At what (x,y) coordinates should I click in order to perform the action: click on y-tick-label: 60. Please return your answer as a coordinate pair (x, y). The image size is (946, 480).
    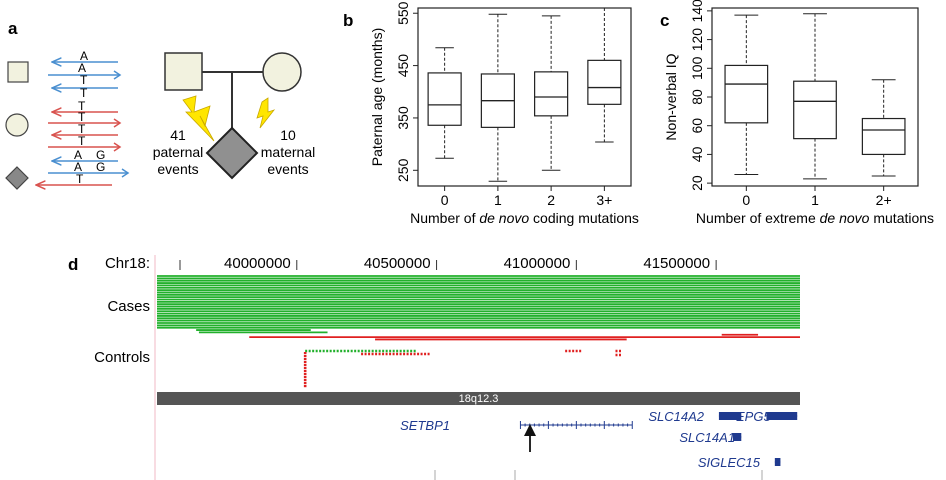
    Looking at the image, I should click on (697, 126).